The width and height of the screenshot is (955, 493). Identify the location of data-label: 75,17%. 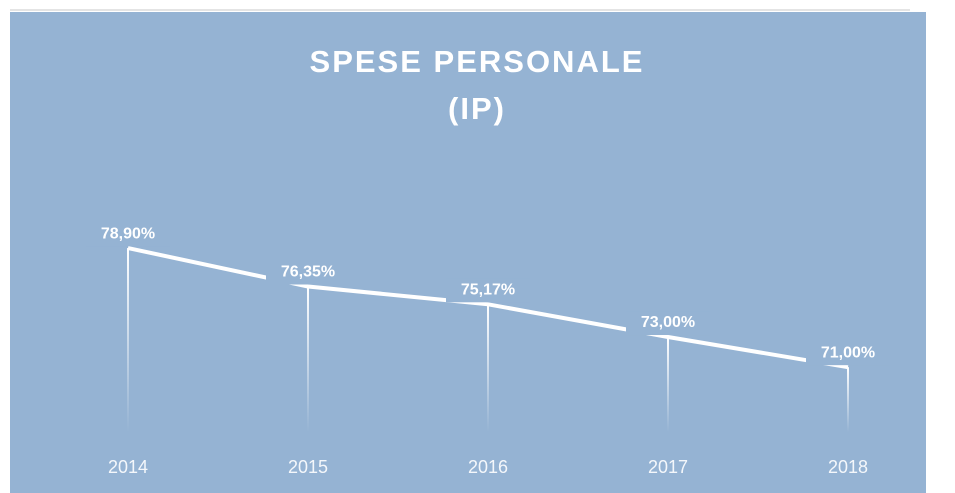
(488, 290).